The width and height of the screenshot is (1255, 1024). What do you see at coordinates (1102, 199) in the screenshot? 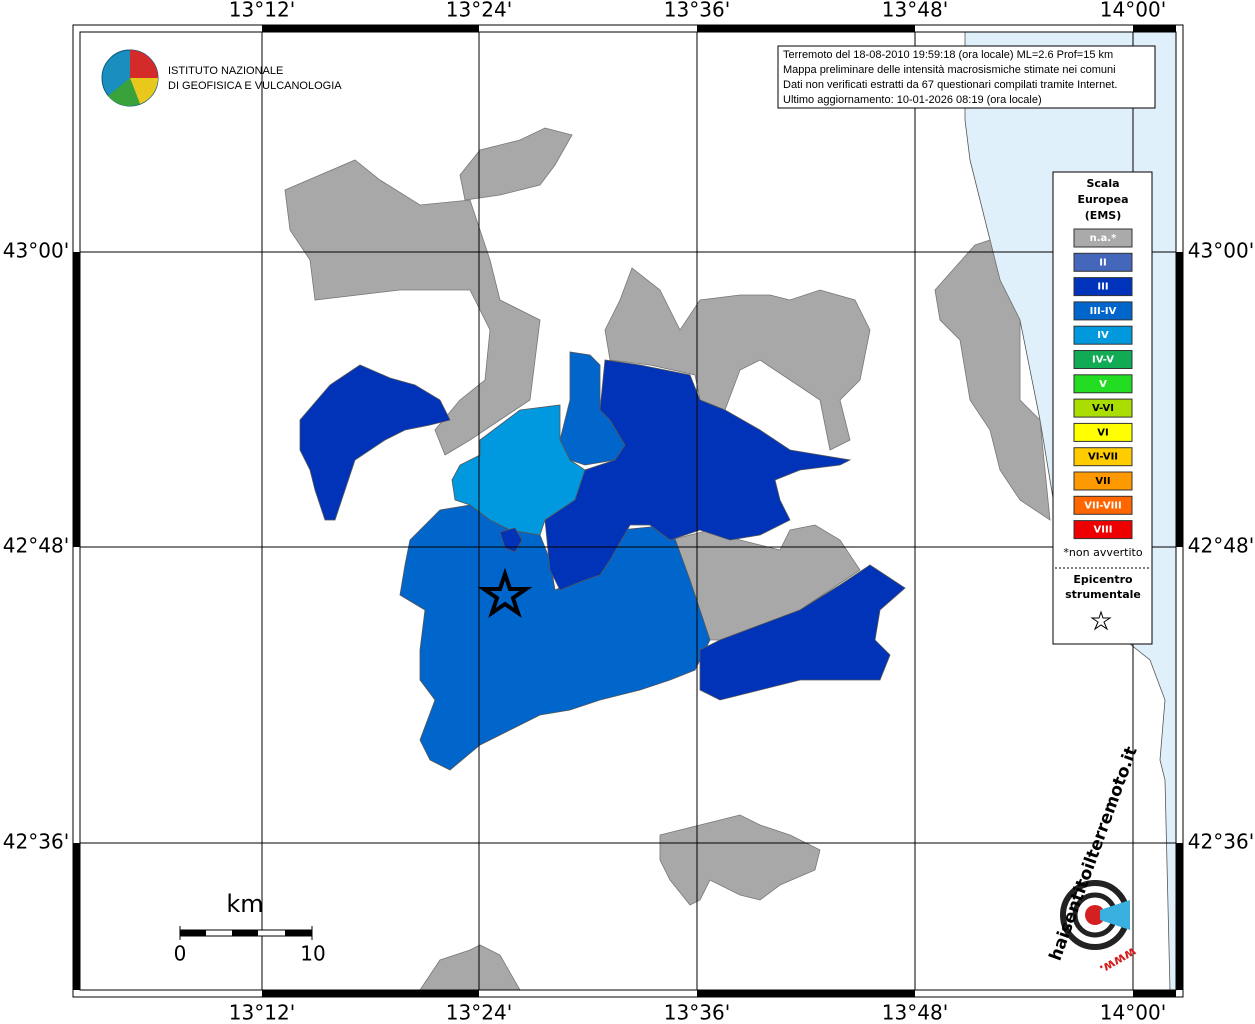
I see `legend-title: Europea` at bounding box center [1102, 199].